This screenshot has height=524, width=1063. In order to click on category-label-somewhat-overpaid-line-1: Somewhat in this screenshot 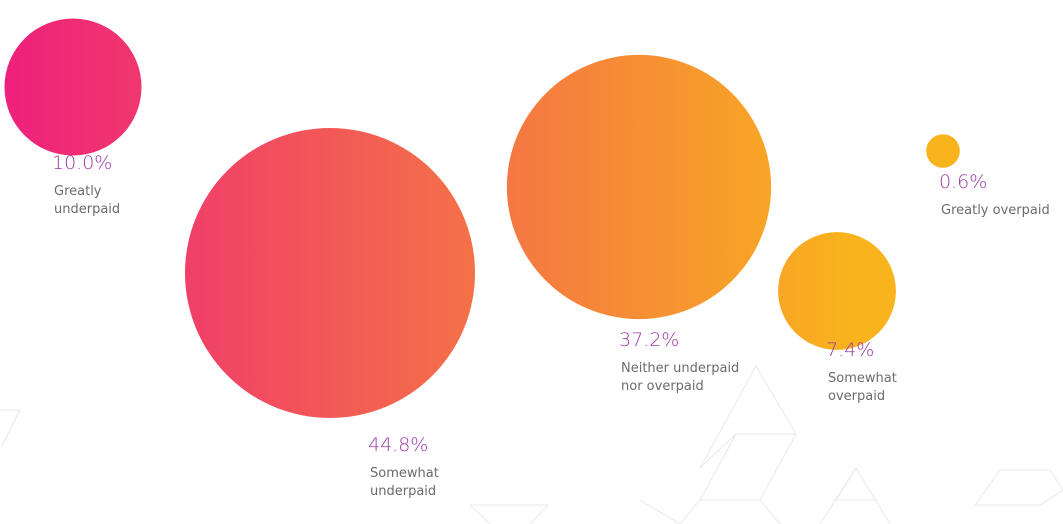, I will do `click(862, 378)`.